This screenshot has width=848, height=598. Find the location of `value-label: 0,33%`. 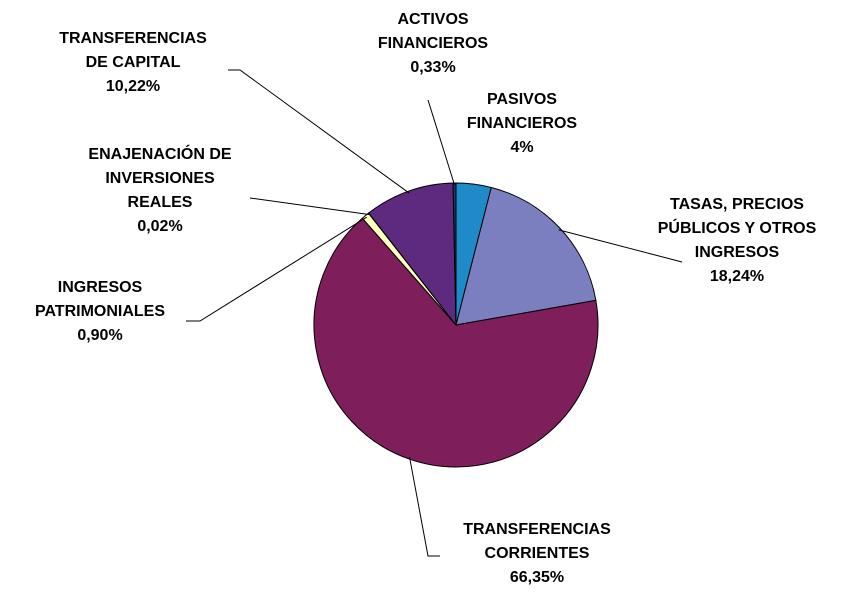

value-label: 0,33% is located at coordinates (433, 67).